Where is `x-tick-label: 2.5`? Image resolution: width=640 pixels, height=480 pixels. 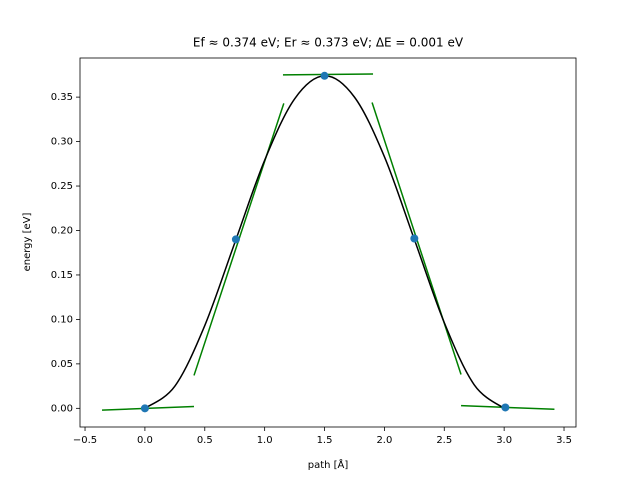
x-tick-label: 2.5 is located at coordinates (444, 440).